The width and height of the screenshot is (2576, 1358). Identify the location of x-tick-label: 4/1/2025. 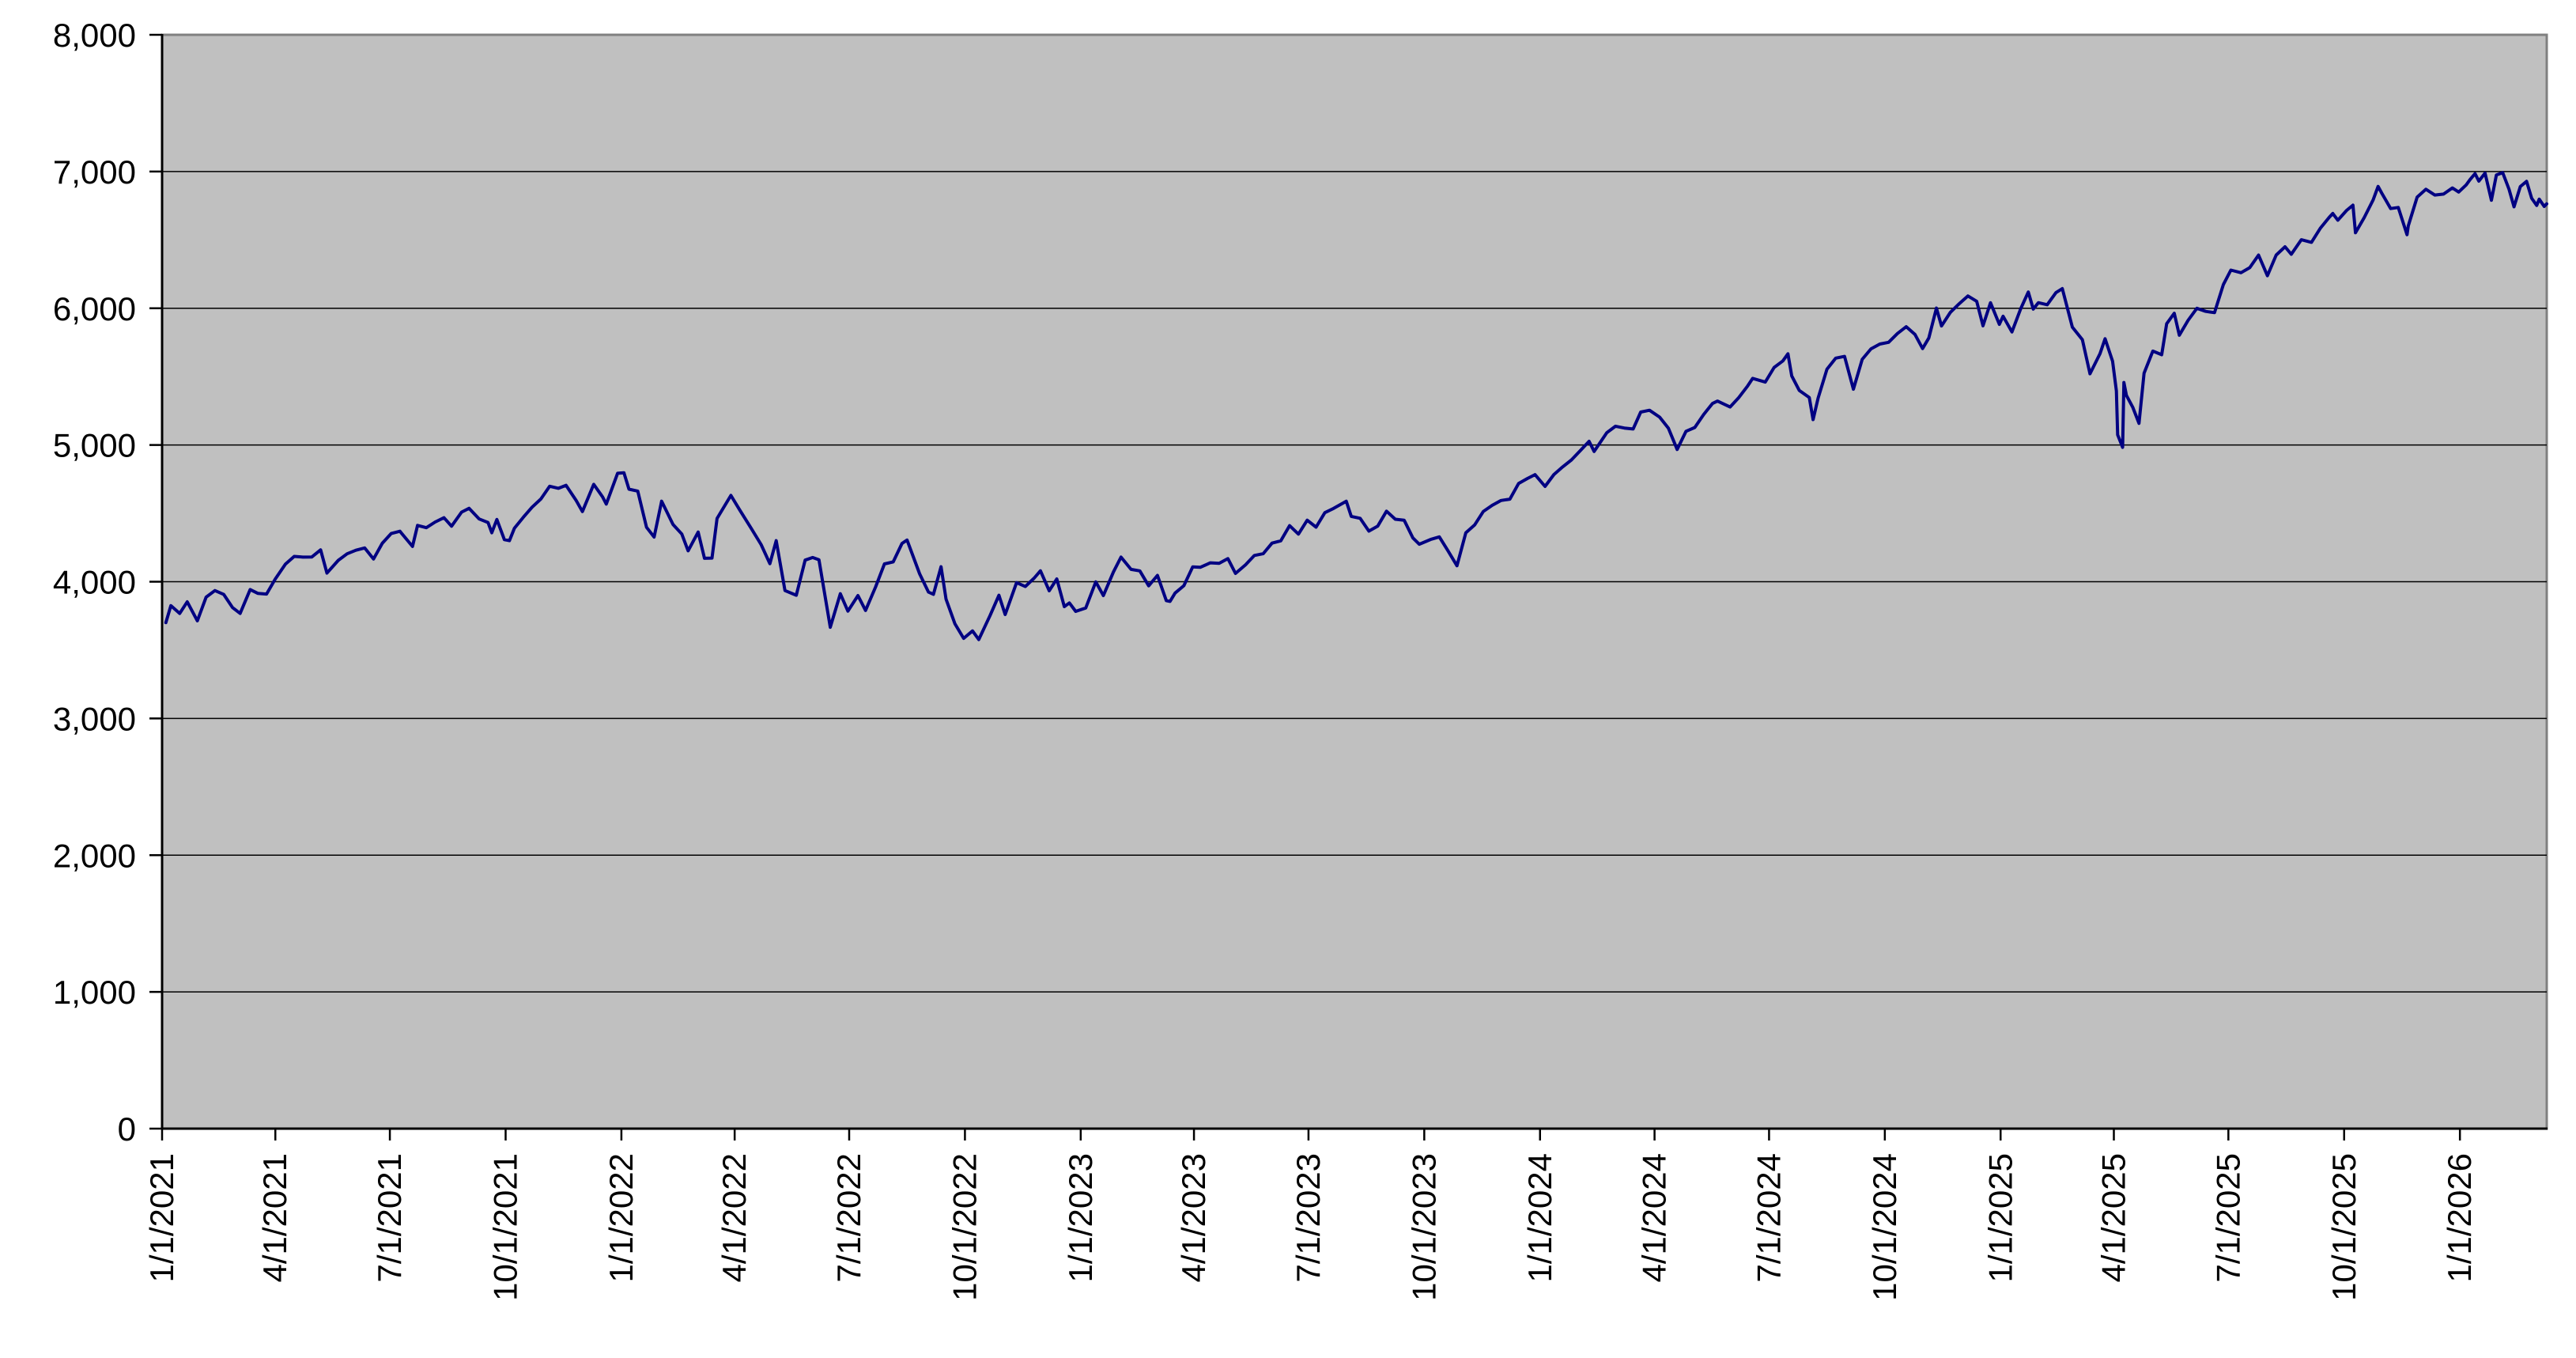
(2113, 1218).